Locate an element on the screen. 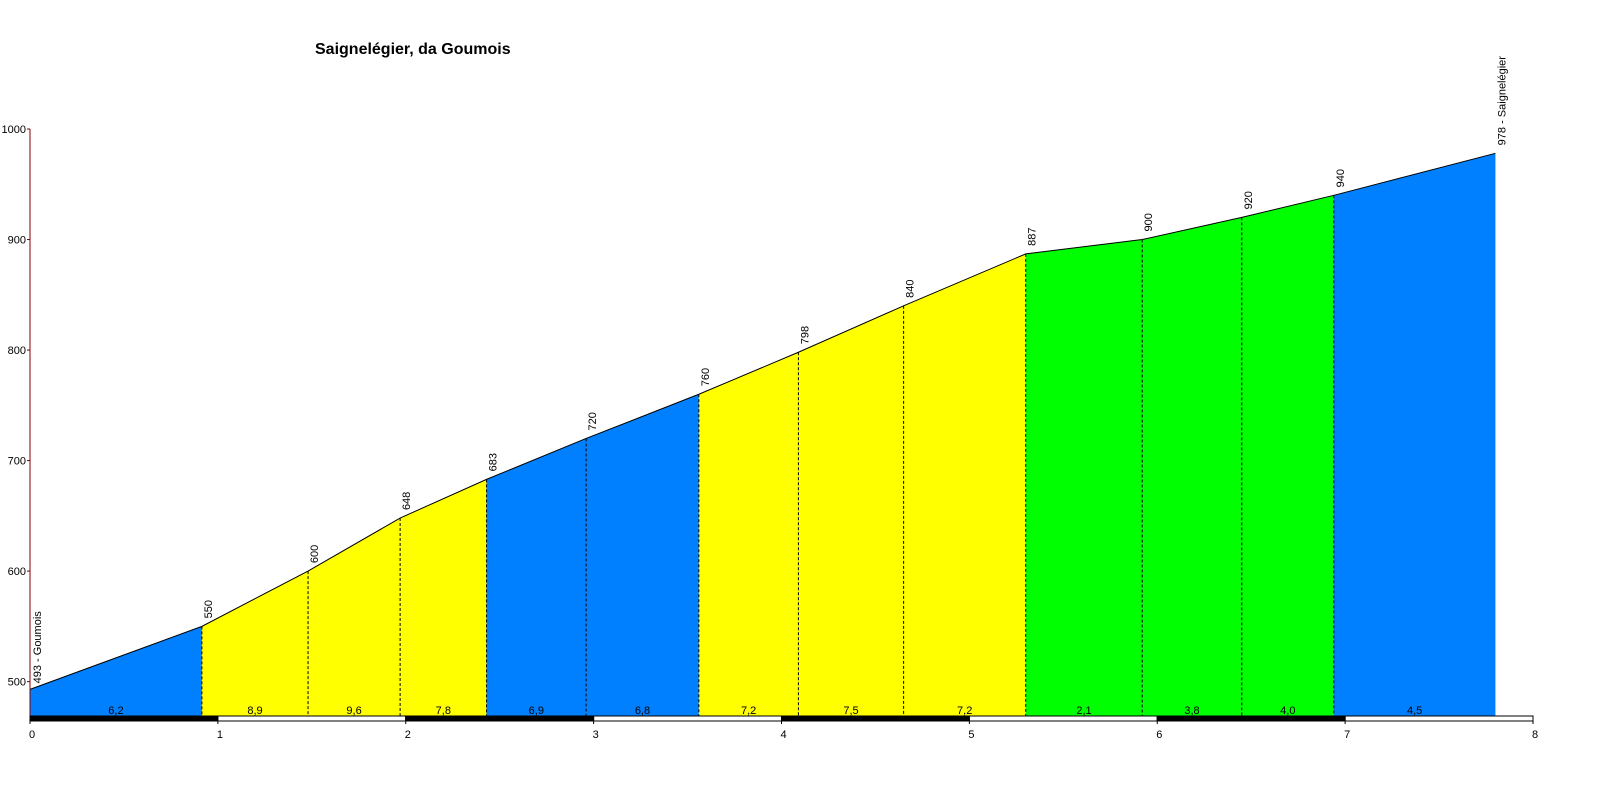 This screenshot has width=1600, height=800. x-tick-label: 2 is located at coordinates (408, 735).